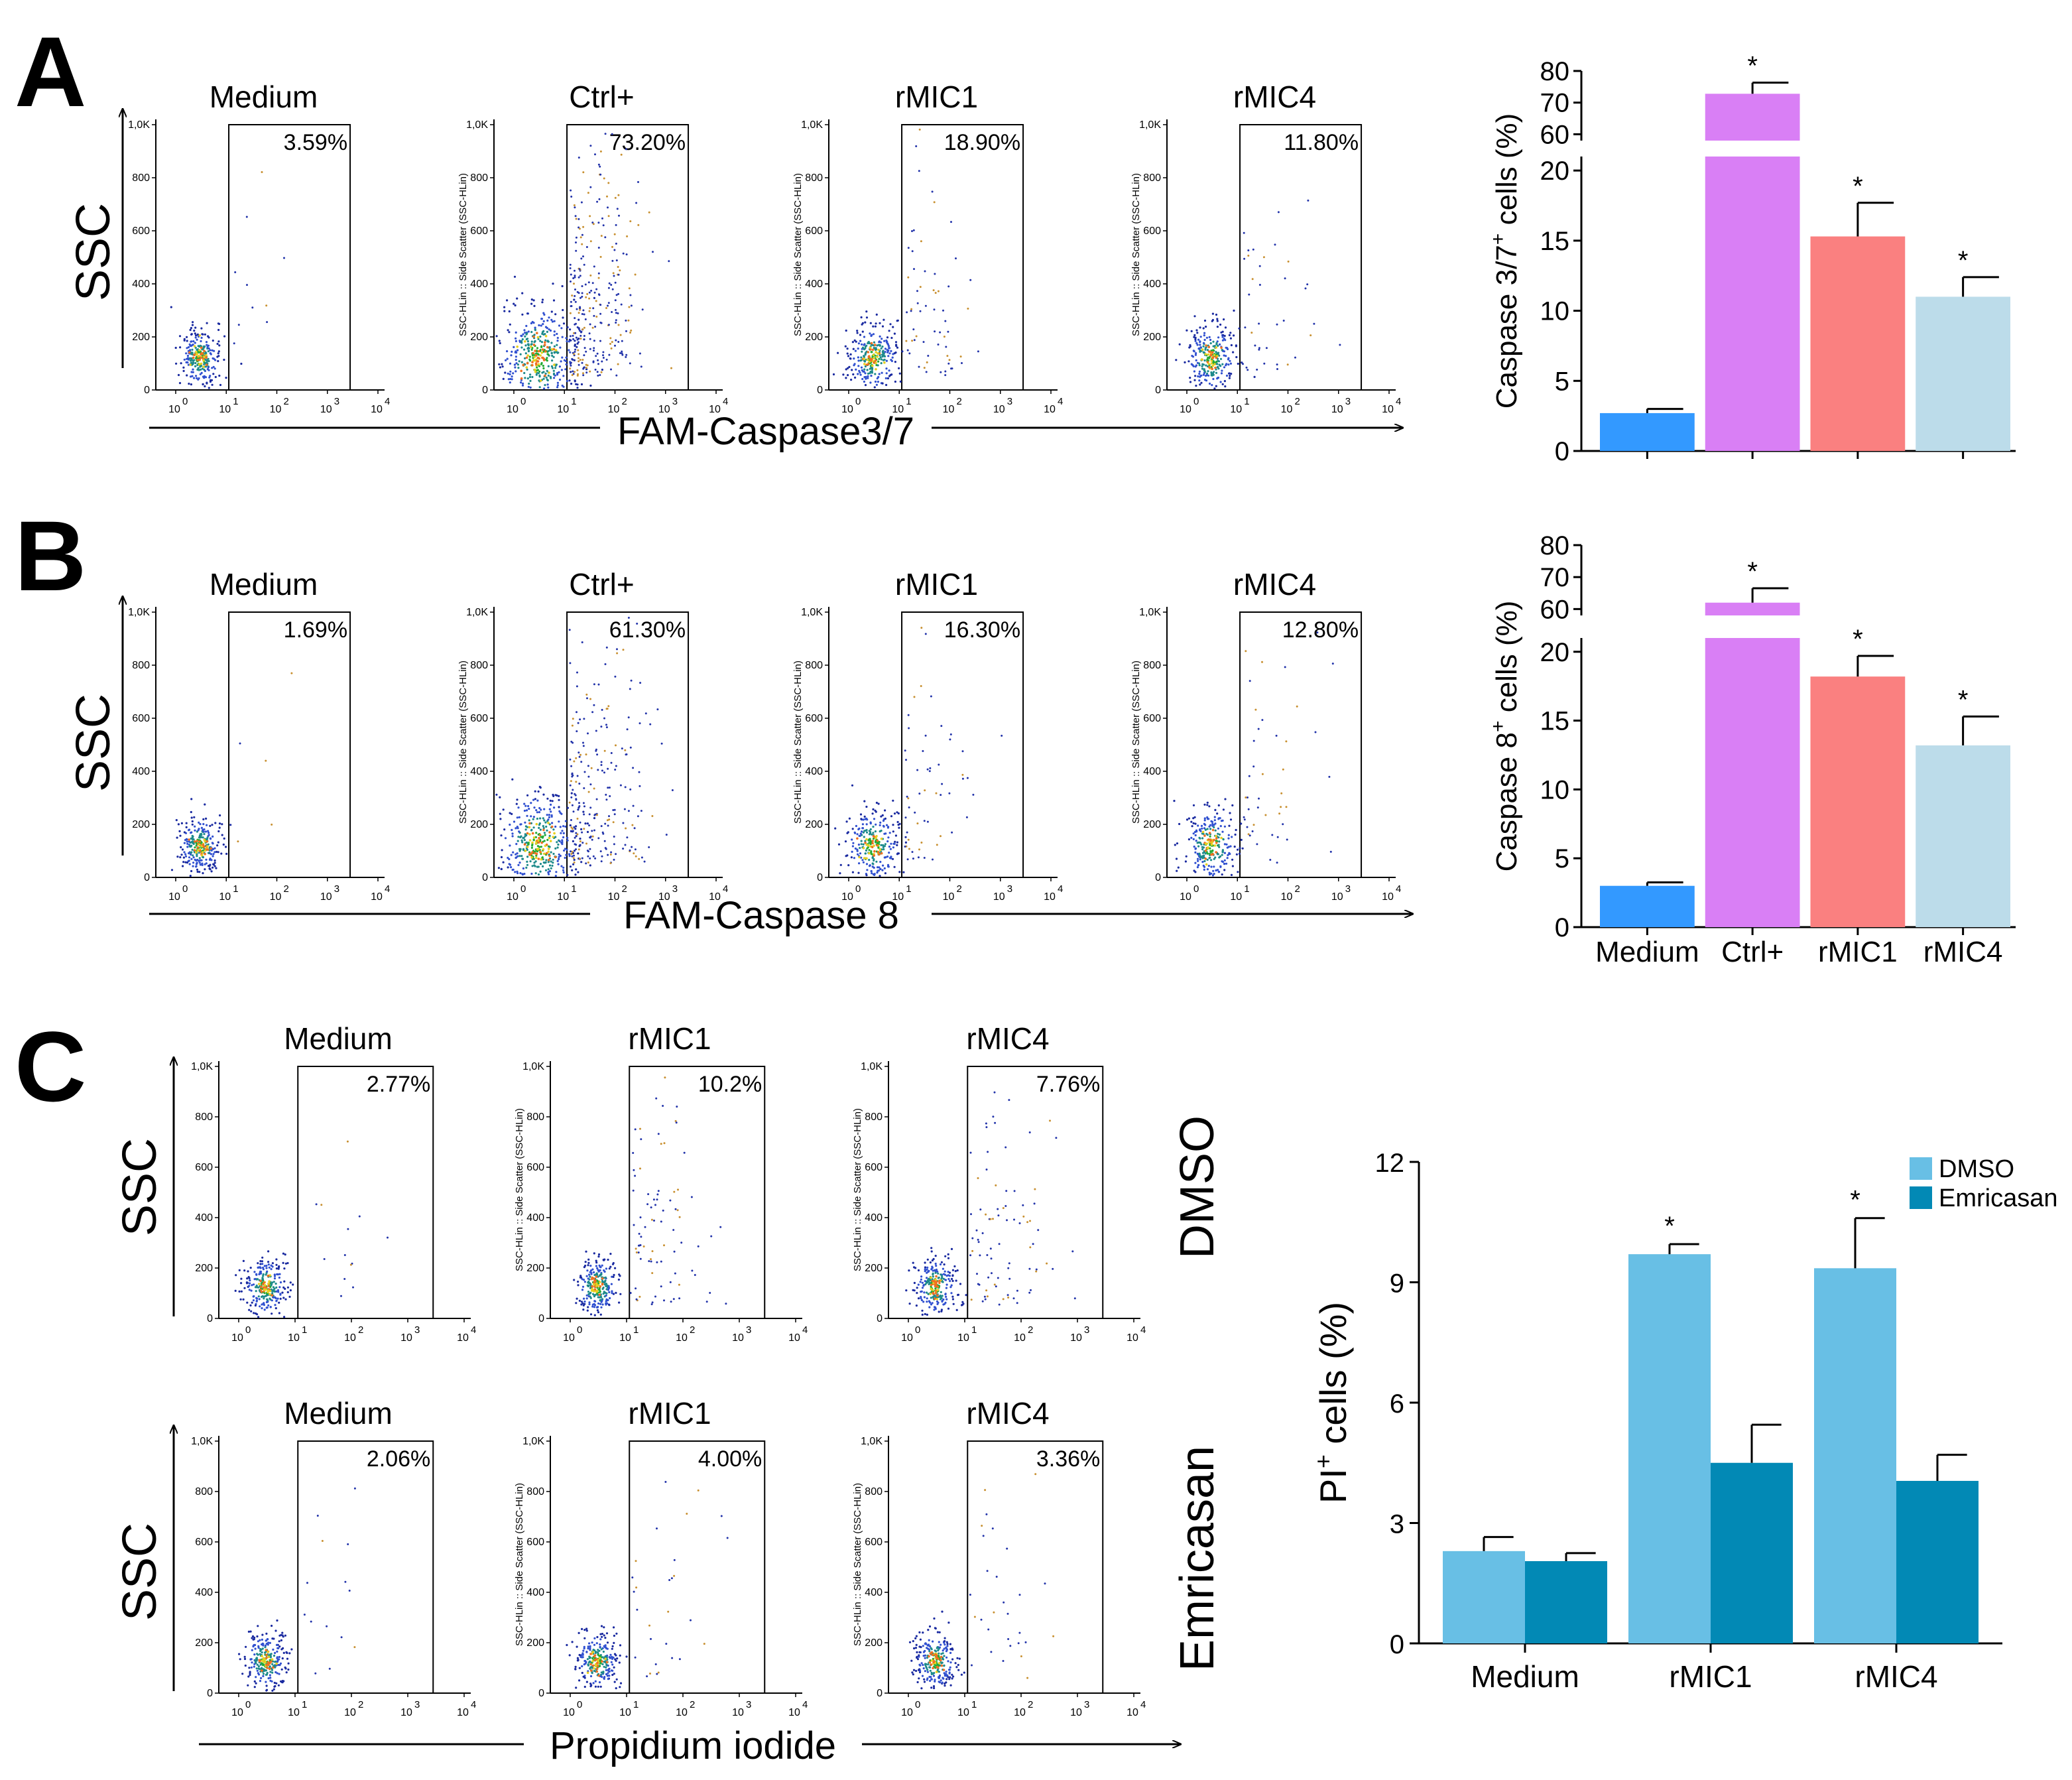  I want to click on flow-gate, so click(365, 1567).